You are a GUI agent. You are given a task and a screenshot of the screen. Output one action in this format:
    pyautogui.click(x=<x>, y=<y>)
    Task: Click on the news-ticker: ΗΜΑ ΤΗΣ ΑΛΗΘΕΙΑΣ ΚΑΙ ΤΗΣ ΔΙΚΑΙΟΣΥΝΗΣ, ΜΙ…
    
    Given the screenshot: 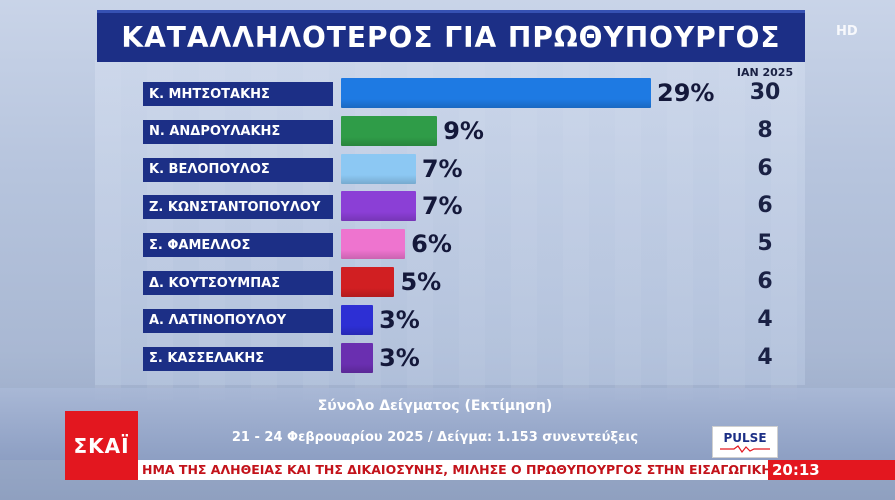 What is the action you would take?
    pyautogui.click(x=453, y=470)
    